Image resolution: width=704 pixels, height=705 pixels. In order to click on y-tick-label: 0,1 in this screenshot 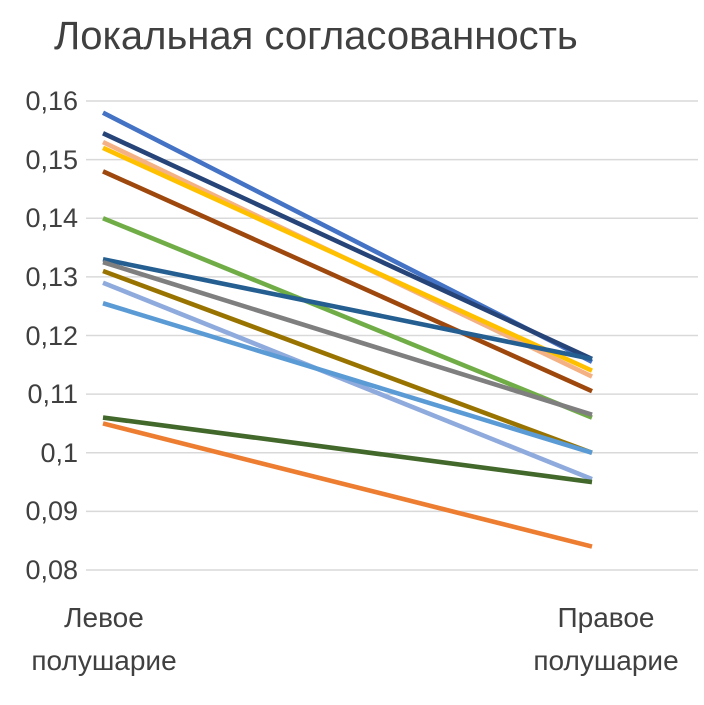, I will do `click(59, 452)`.